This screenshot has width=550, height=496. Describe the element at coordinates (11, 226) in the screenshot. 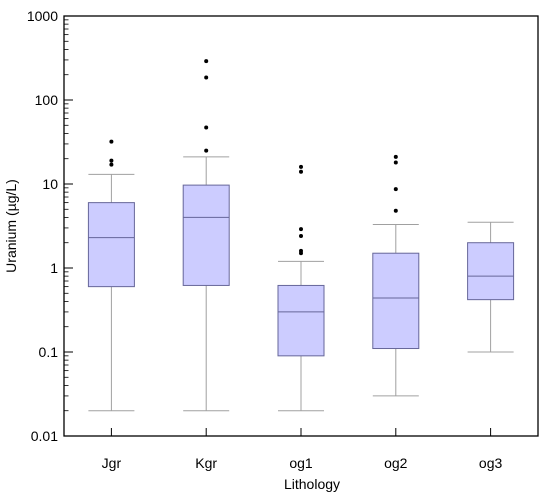

I see `y-axis-label: Uranium (µg/L)` at that location.